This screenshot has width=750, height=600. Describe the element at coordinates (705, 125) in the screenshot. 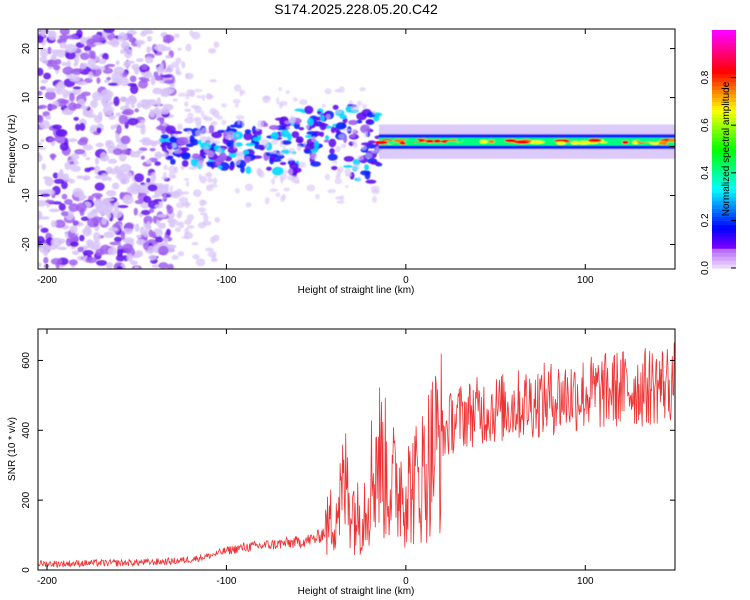

I see `colorbar-tick-label: 0.6` at that location.